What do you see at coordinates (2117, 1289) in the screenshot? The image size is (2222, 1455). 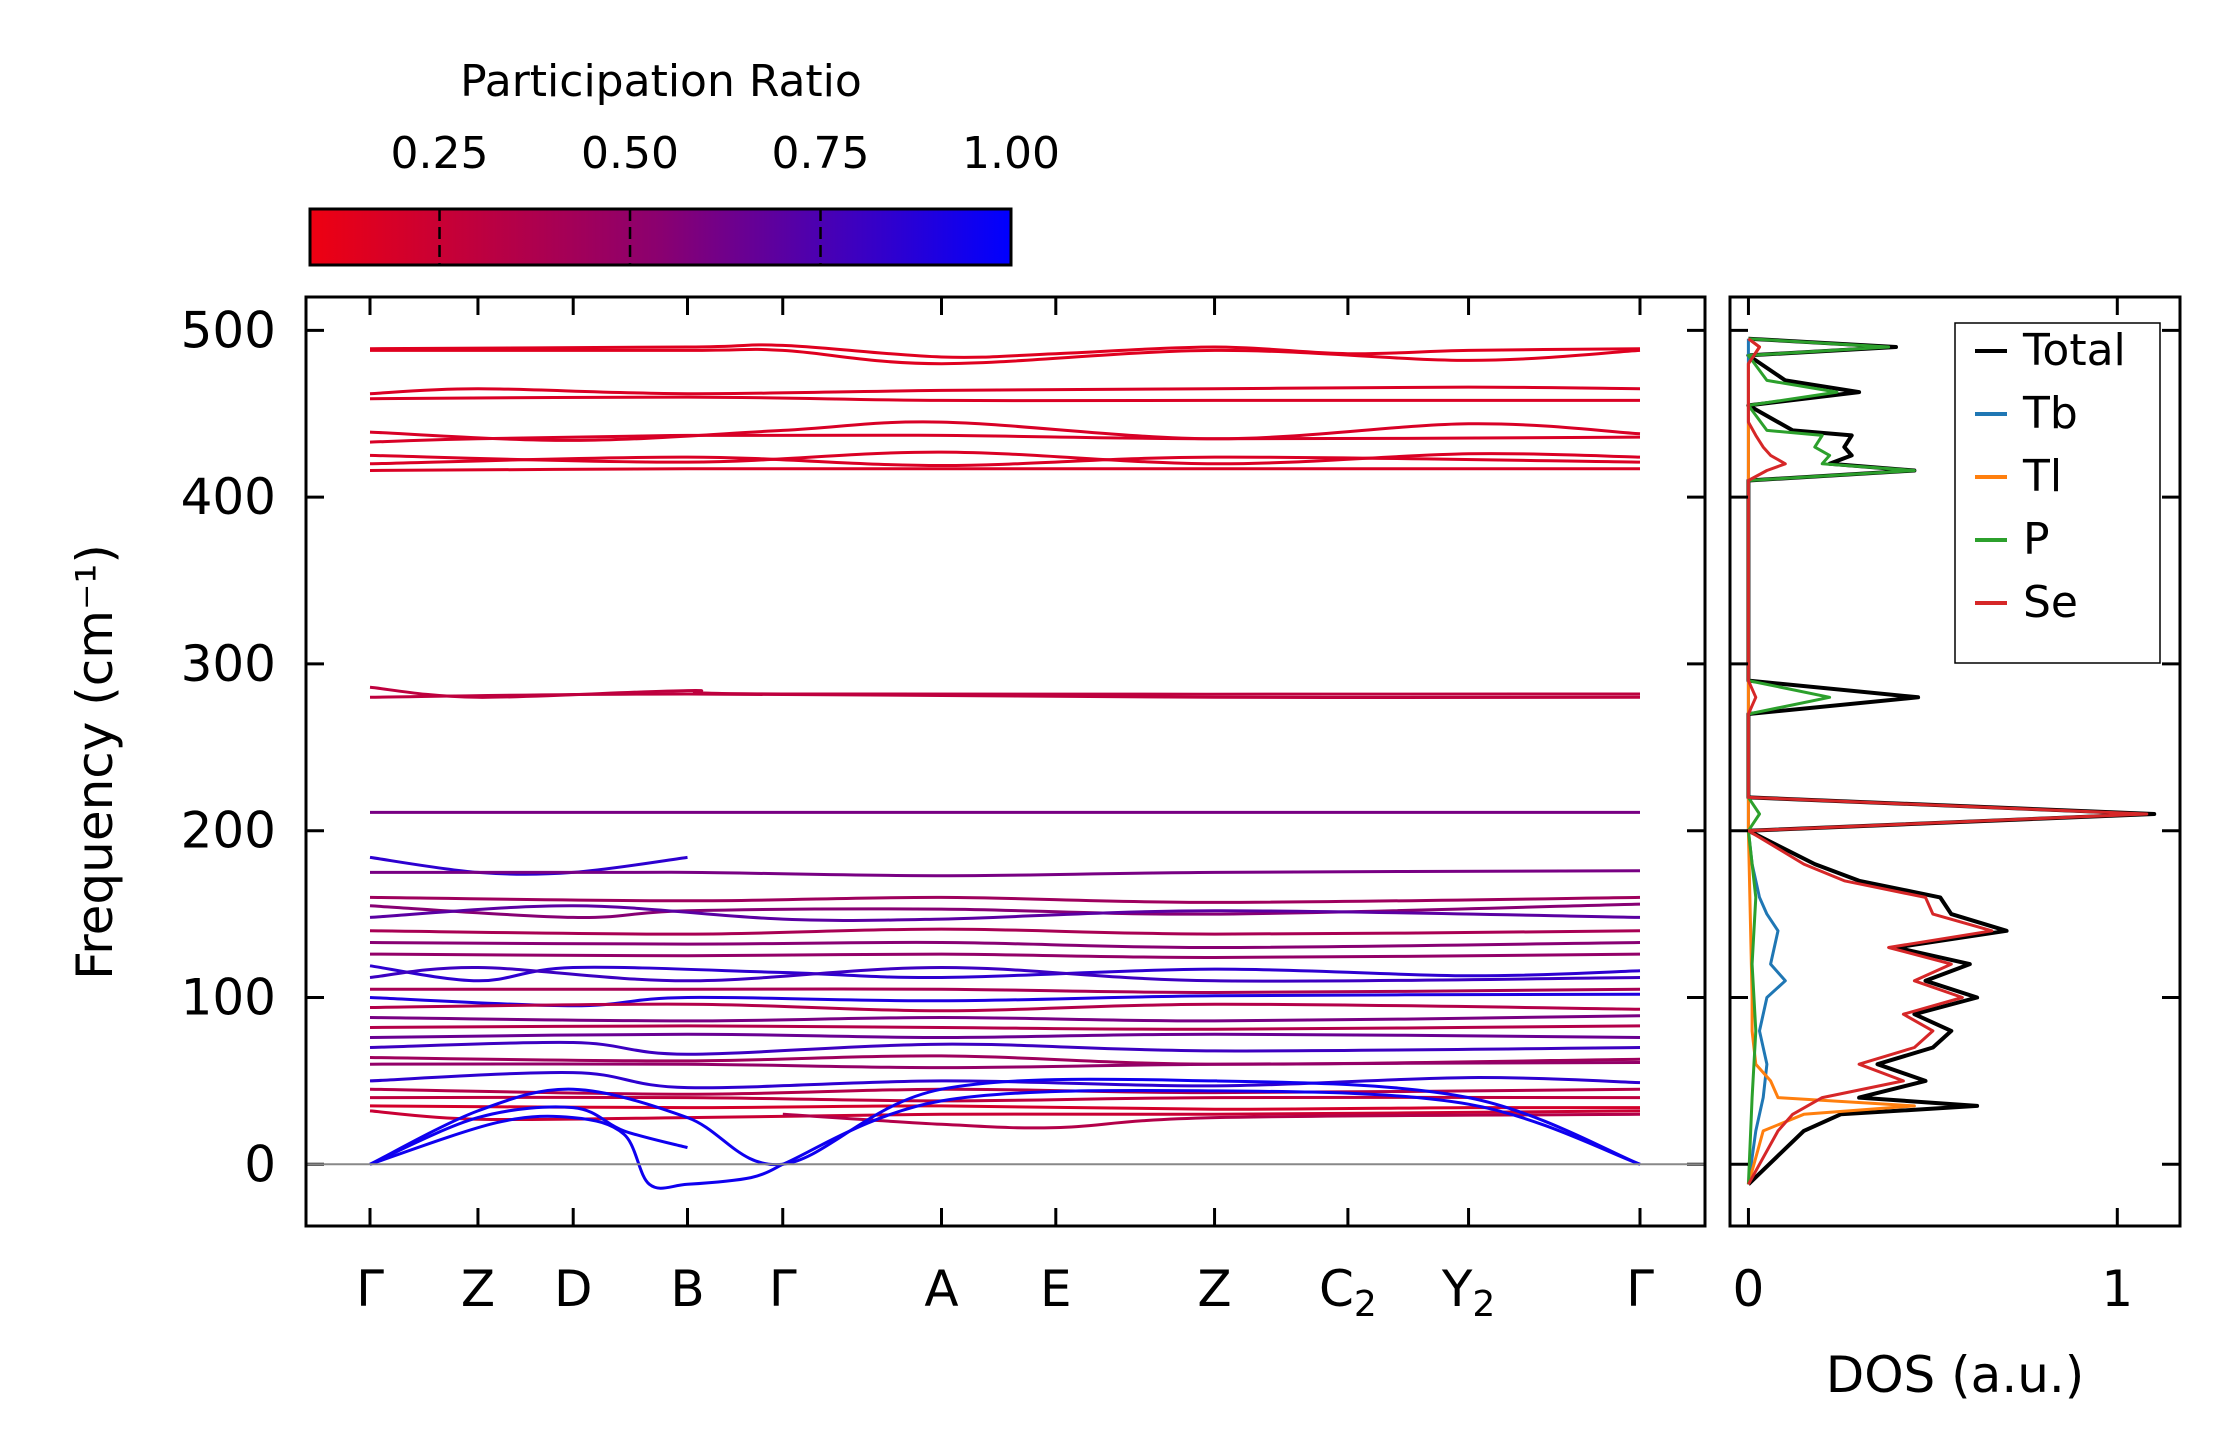 I see `dos-x-tick-label: 1` at bounding box center [2117, 1289].